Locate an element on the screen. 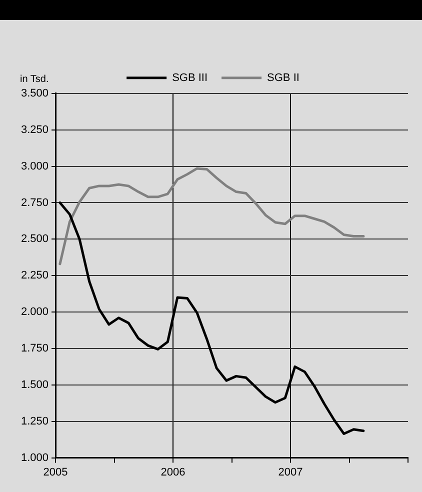  x-tick-label: 2007 is located at coordinates (290, 472).